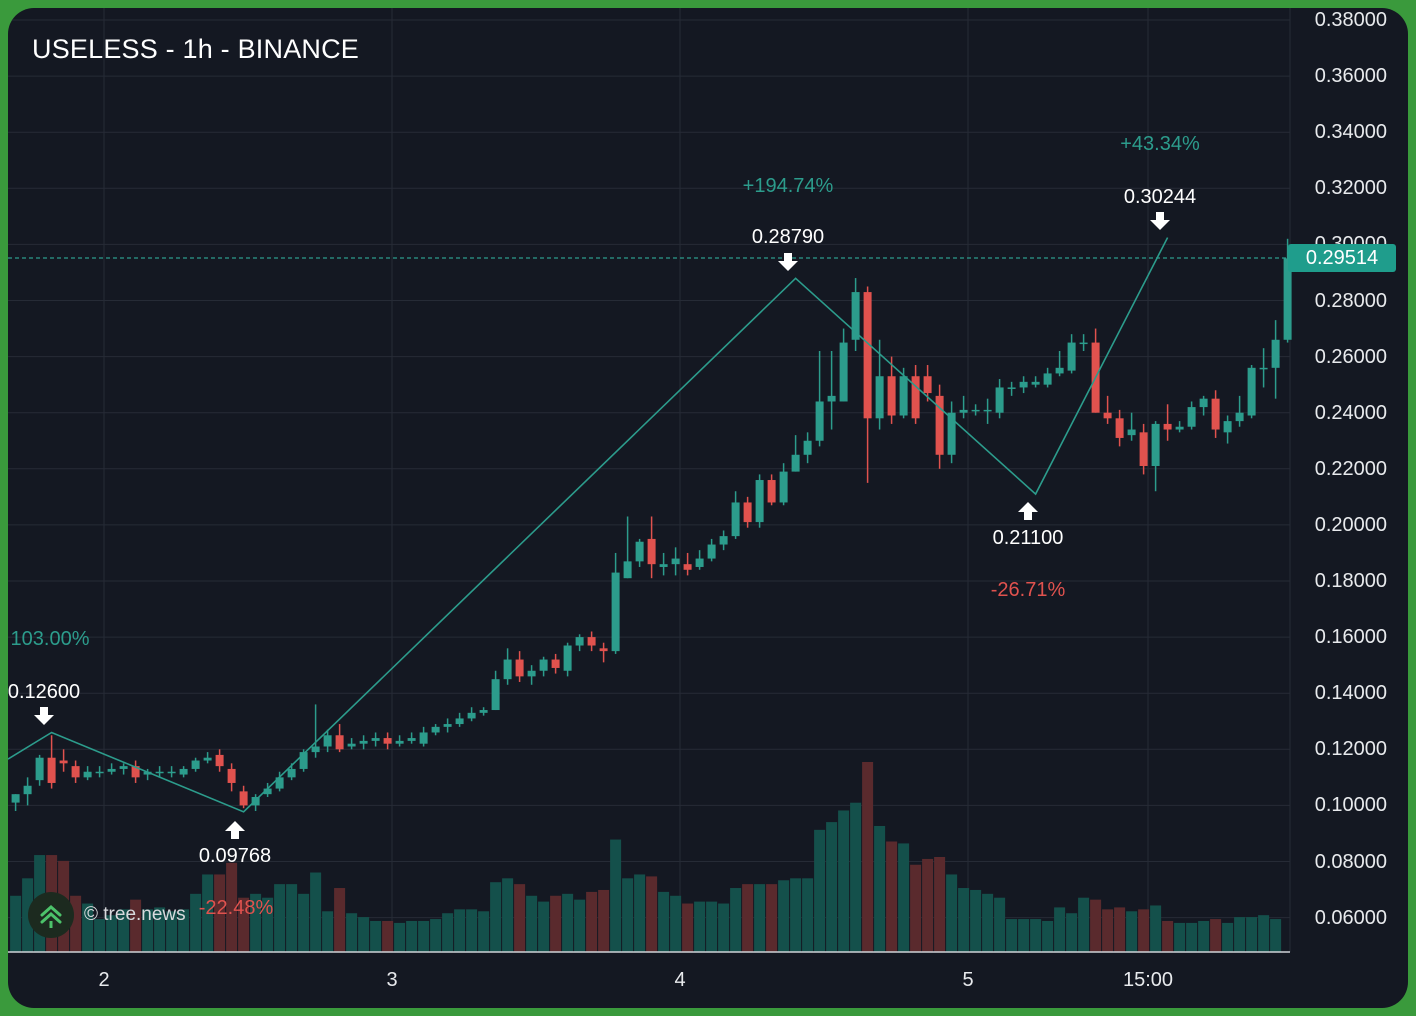  What do you see at coordinates (50, 639) in the screenshot?
I see `pivot-change-label: 103.00%` at bounding box center [50, 639].